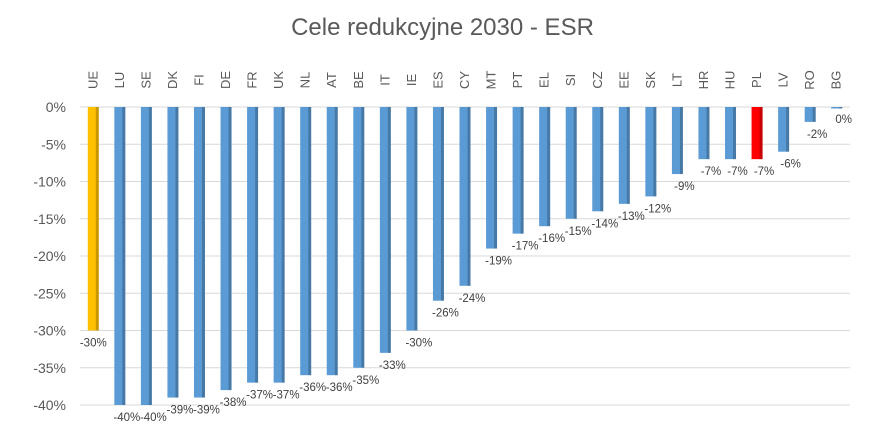  Describe the element at coordinates (445, 314) in the screenshot. I see `data-label: -26%` at that location.